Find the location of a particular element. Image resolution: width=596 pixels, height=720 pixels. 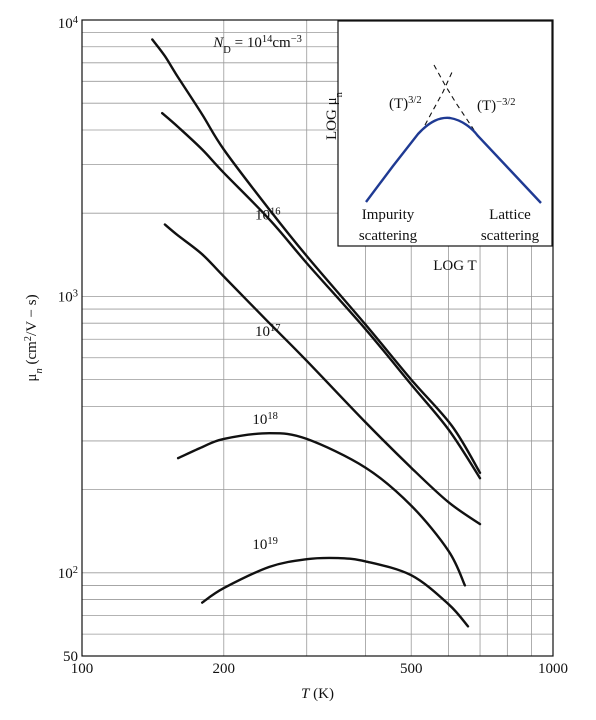

inset-lattice-asymptote is located at coordinates (454, 97).